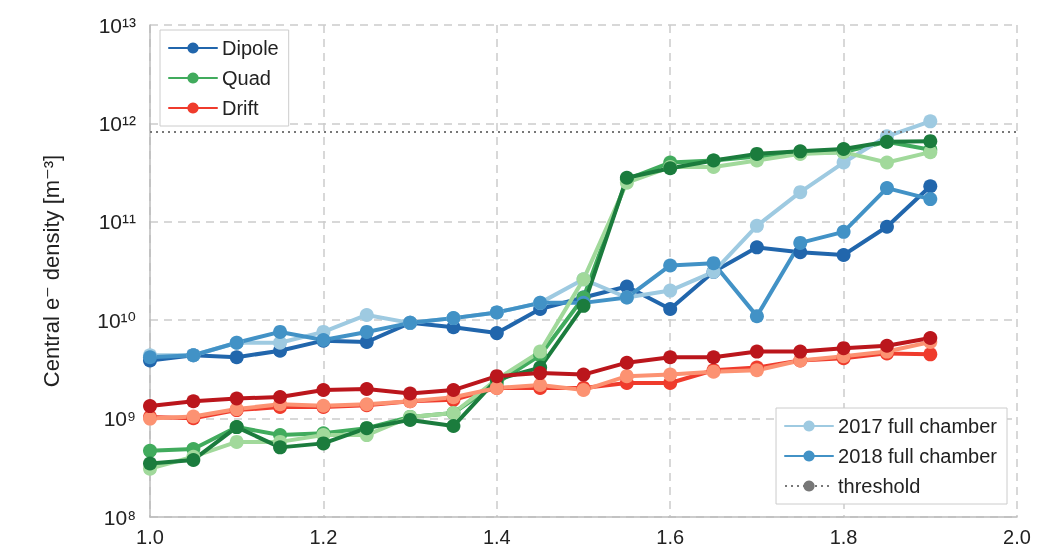  Describe the element at coordinates (670, 537) in the screenshot. I see `x-tick-label: 1.6` at that location.